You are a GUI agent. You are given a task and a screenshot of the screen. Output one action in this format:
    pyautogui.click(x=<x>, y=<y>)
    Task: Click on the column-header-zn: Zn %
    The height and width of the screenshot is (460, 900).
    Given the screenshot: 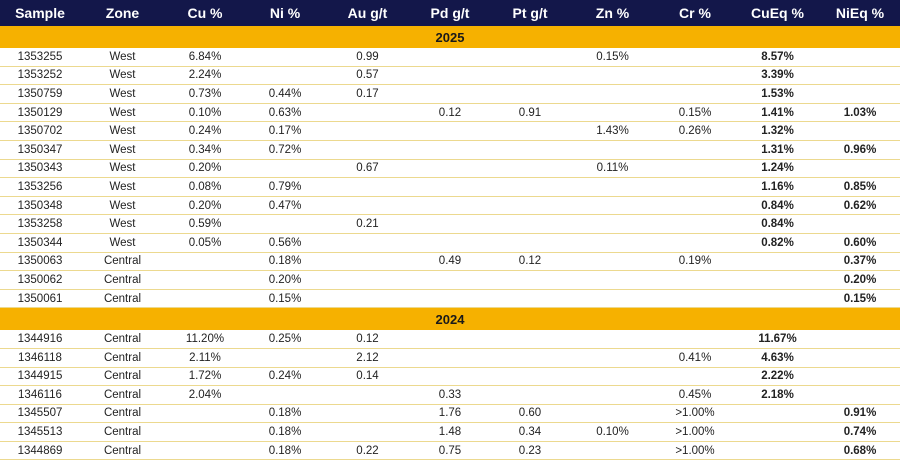 What is the action you would take?
    pyautogui.click(x=612, y=13)
    